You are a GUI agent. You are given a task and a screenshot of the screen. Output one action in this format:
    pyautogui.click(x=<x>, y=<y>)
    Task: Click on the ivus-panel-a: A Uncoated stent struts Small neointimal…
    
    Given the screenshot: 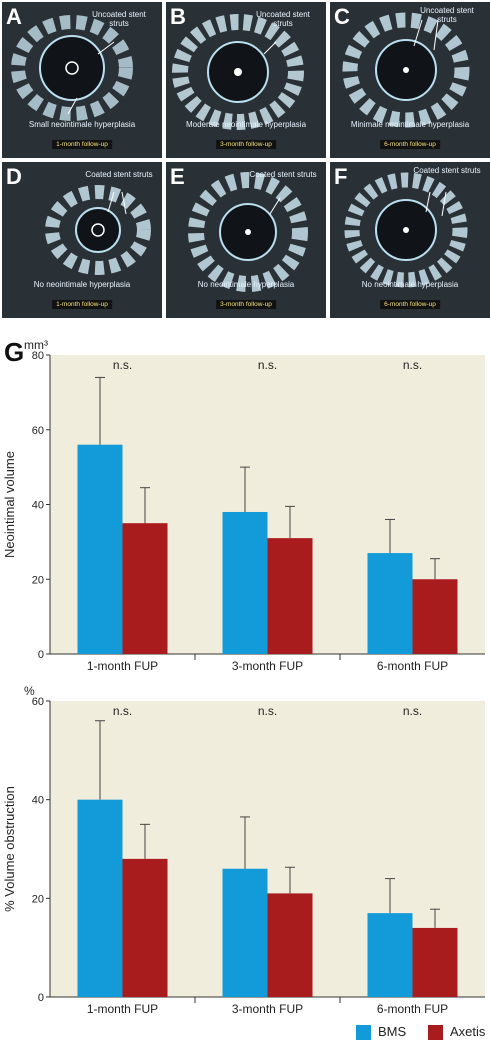 What is the action you would take?
    pyautogui.click(x=82, y=80)
    